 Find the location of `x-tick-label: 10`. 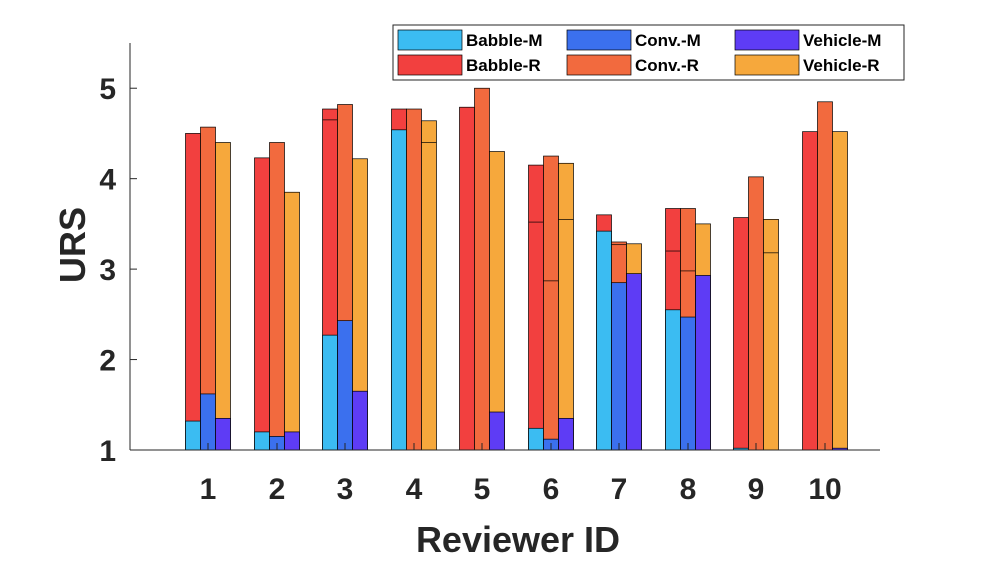

x-tick-label: 10 is located at coordinates (824, 489).